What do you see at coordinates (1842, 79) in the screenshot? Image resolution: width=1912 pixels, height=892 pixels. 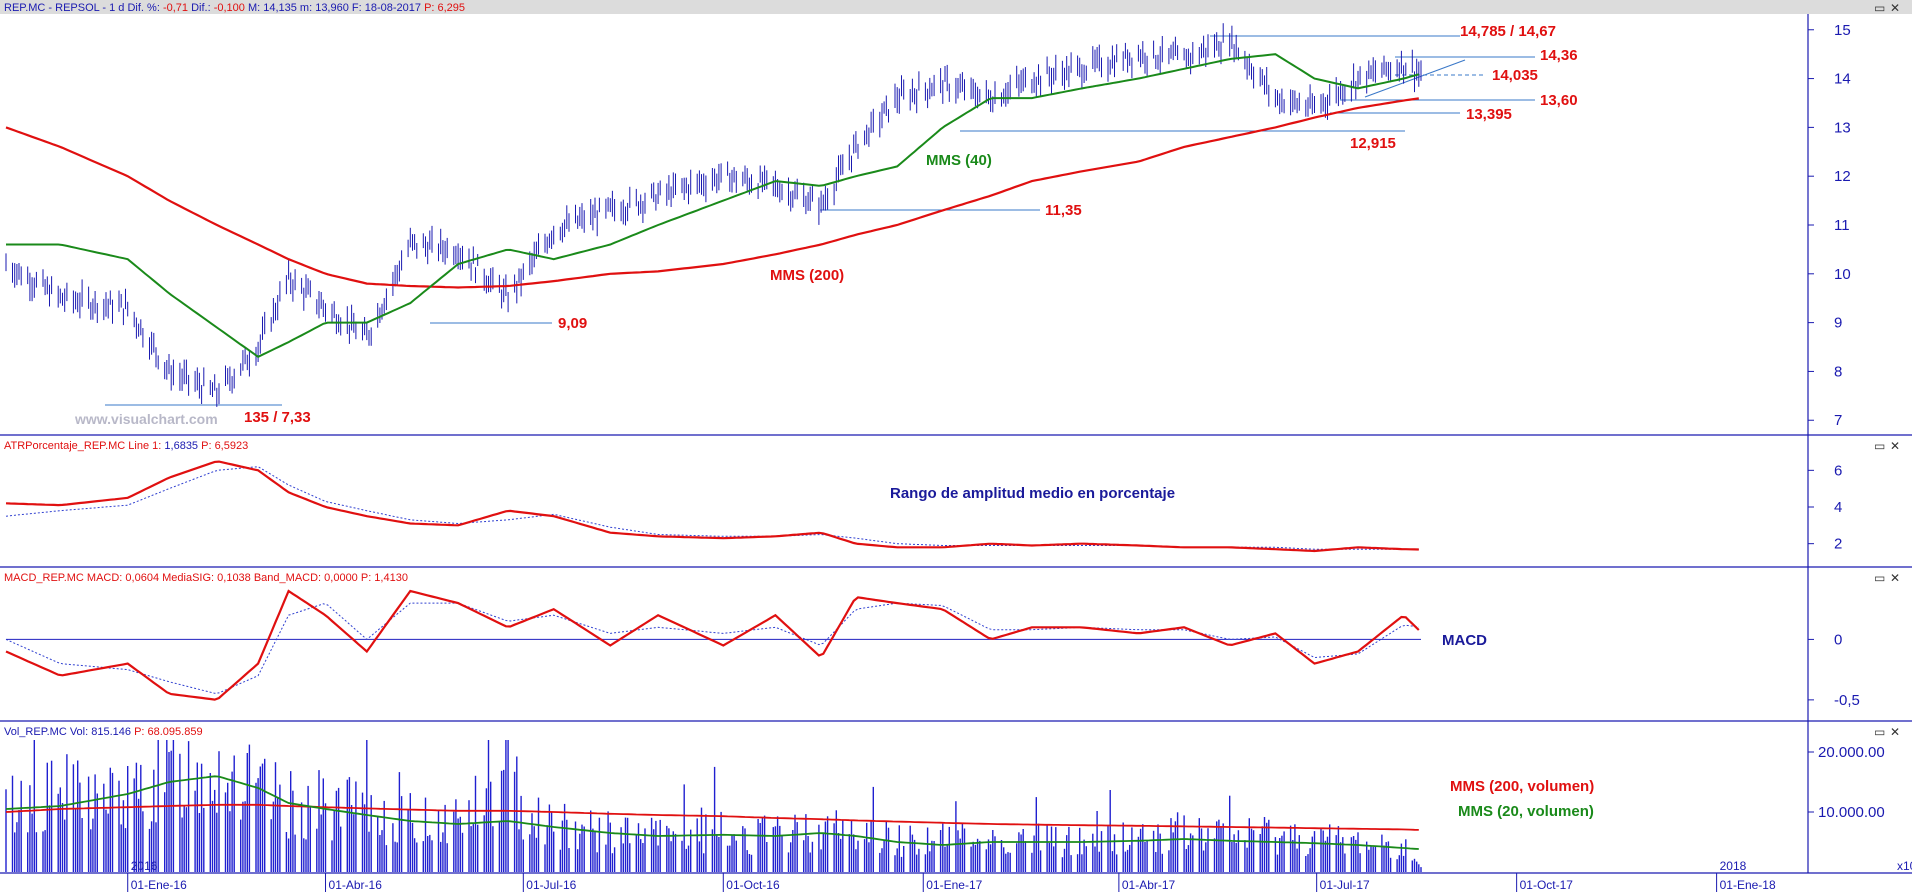 I see `price-ytick-label: 14` at bounding box center [1842, 79].